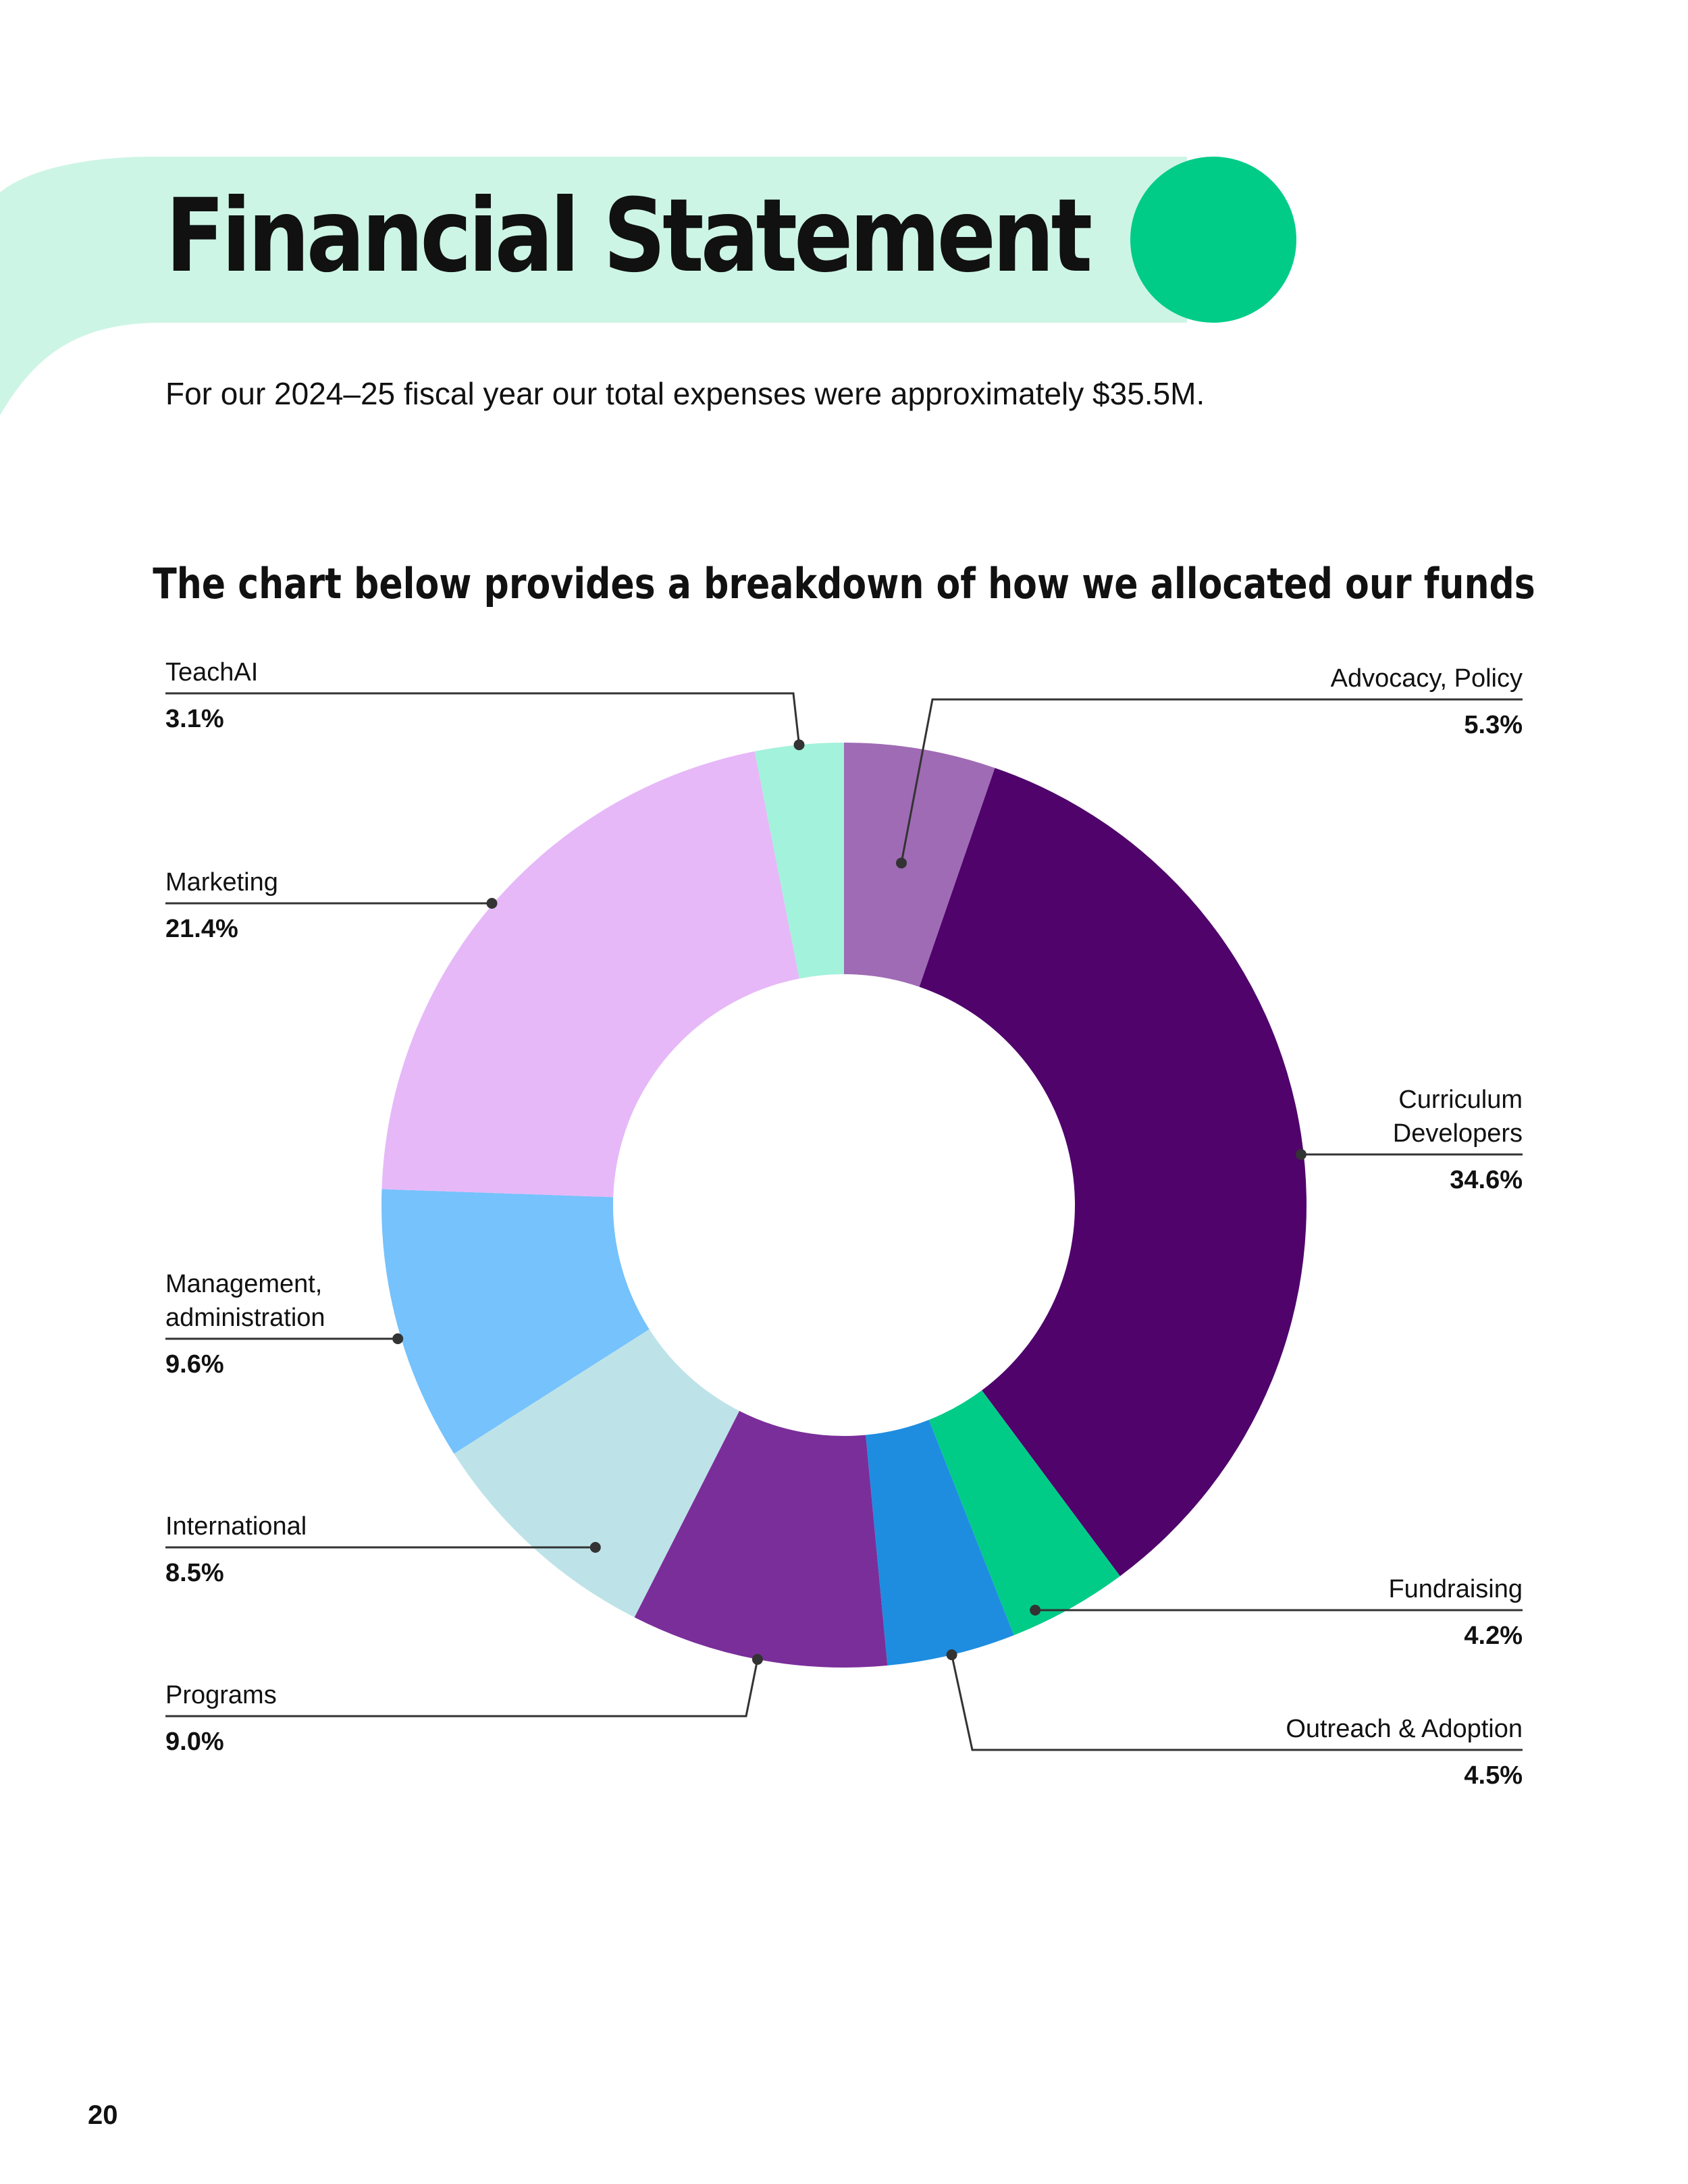 The image size is (1688, 2184). I want to click on slice-name: Advocacy, Policy, so click(1426, 678).